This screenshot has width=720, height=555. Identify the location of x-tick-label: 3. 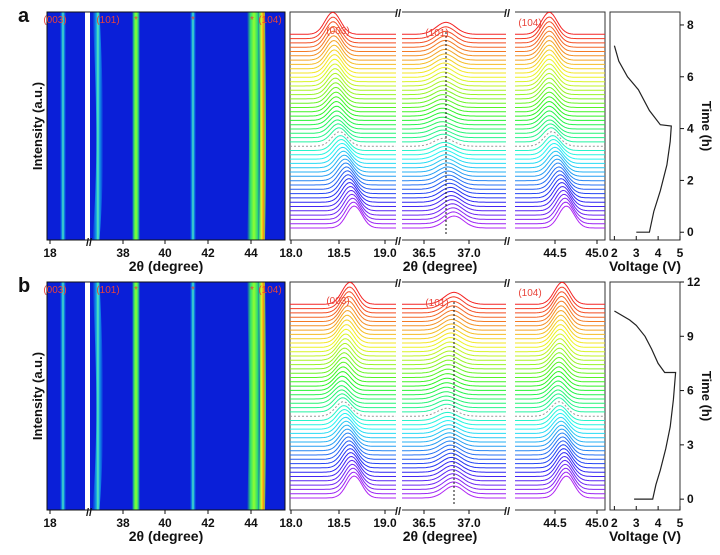
(636, 253).